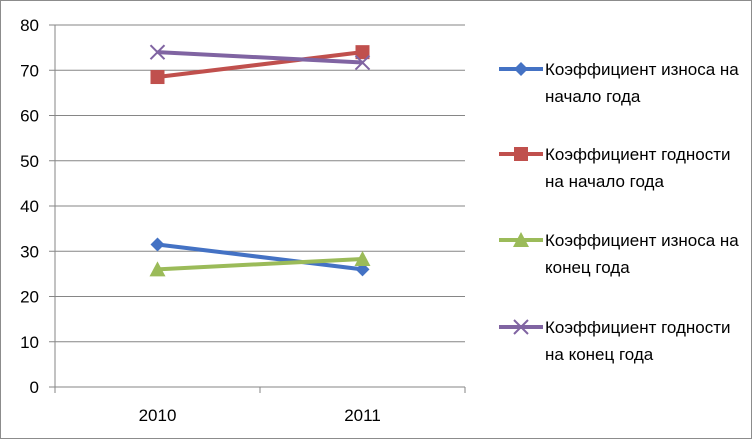  I want to click on y-tick-label: 30, so click(29, 251).